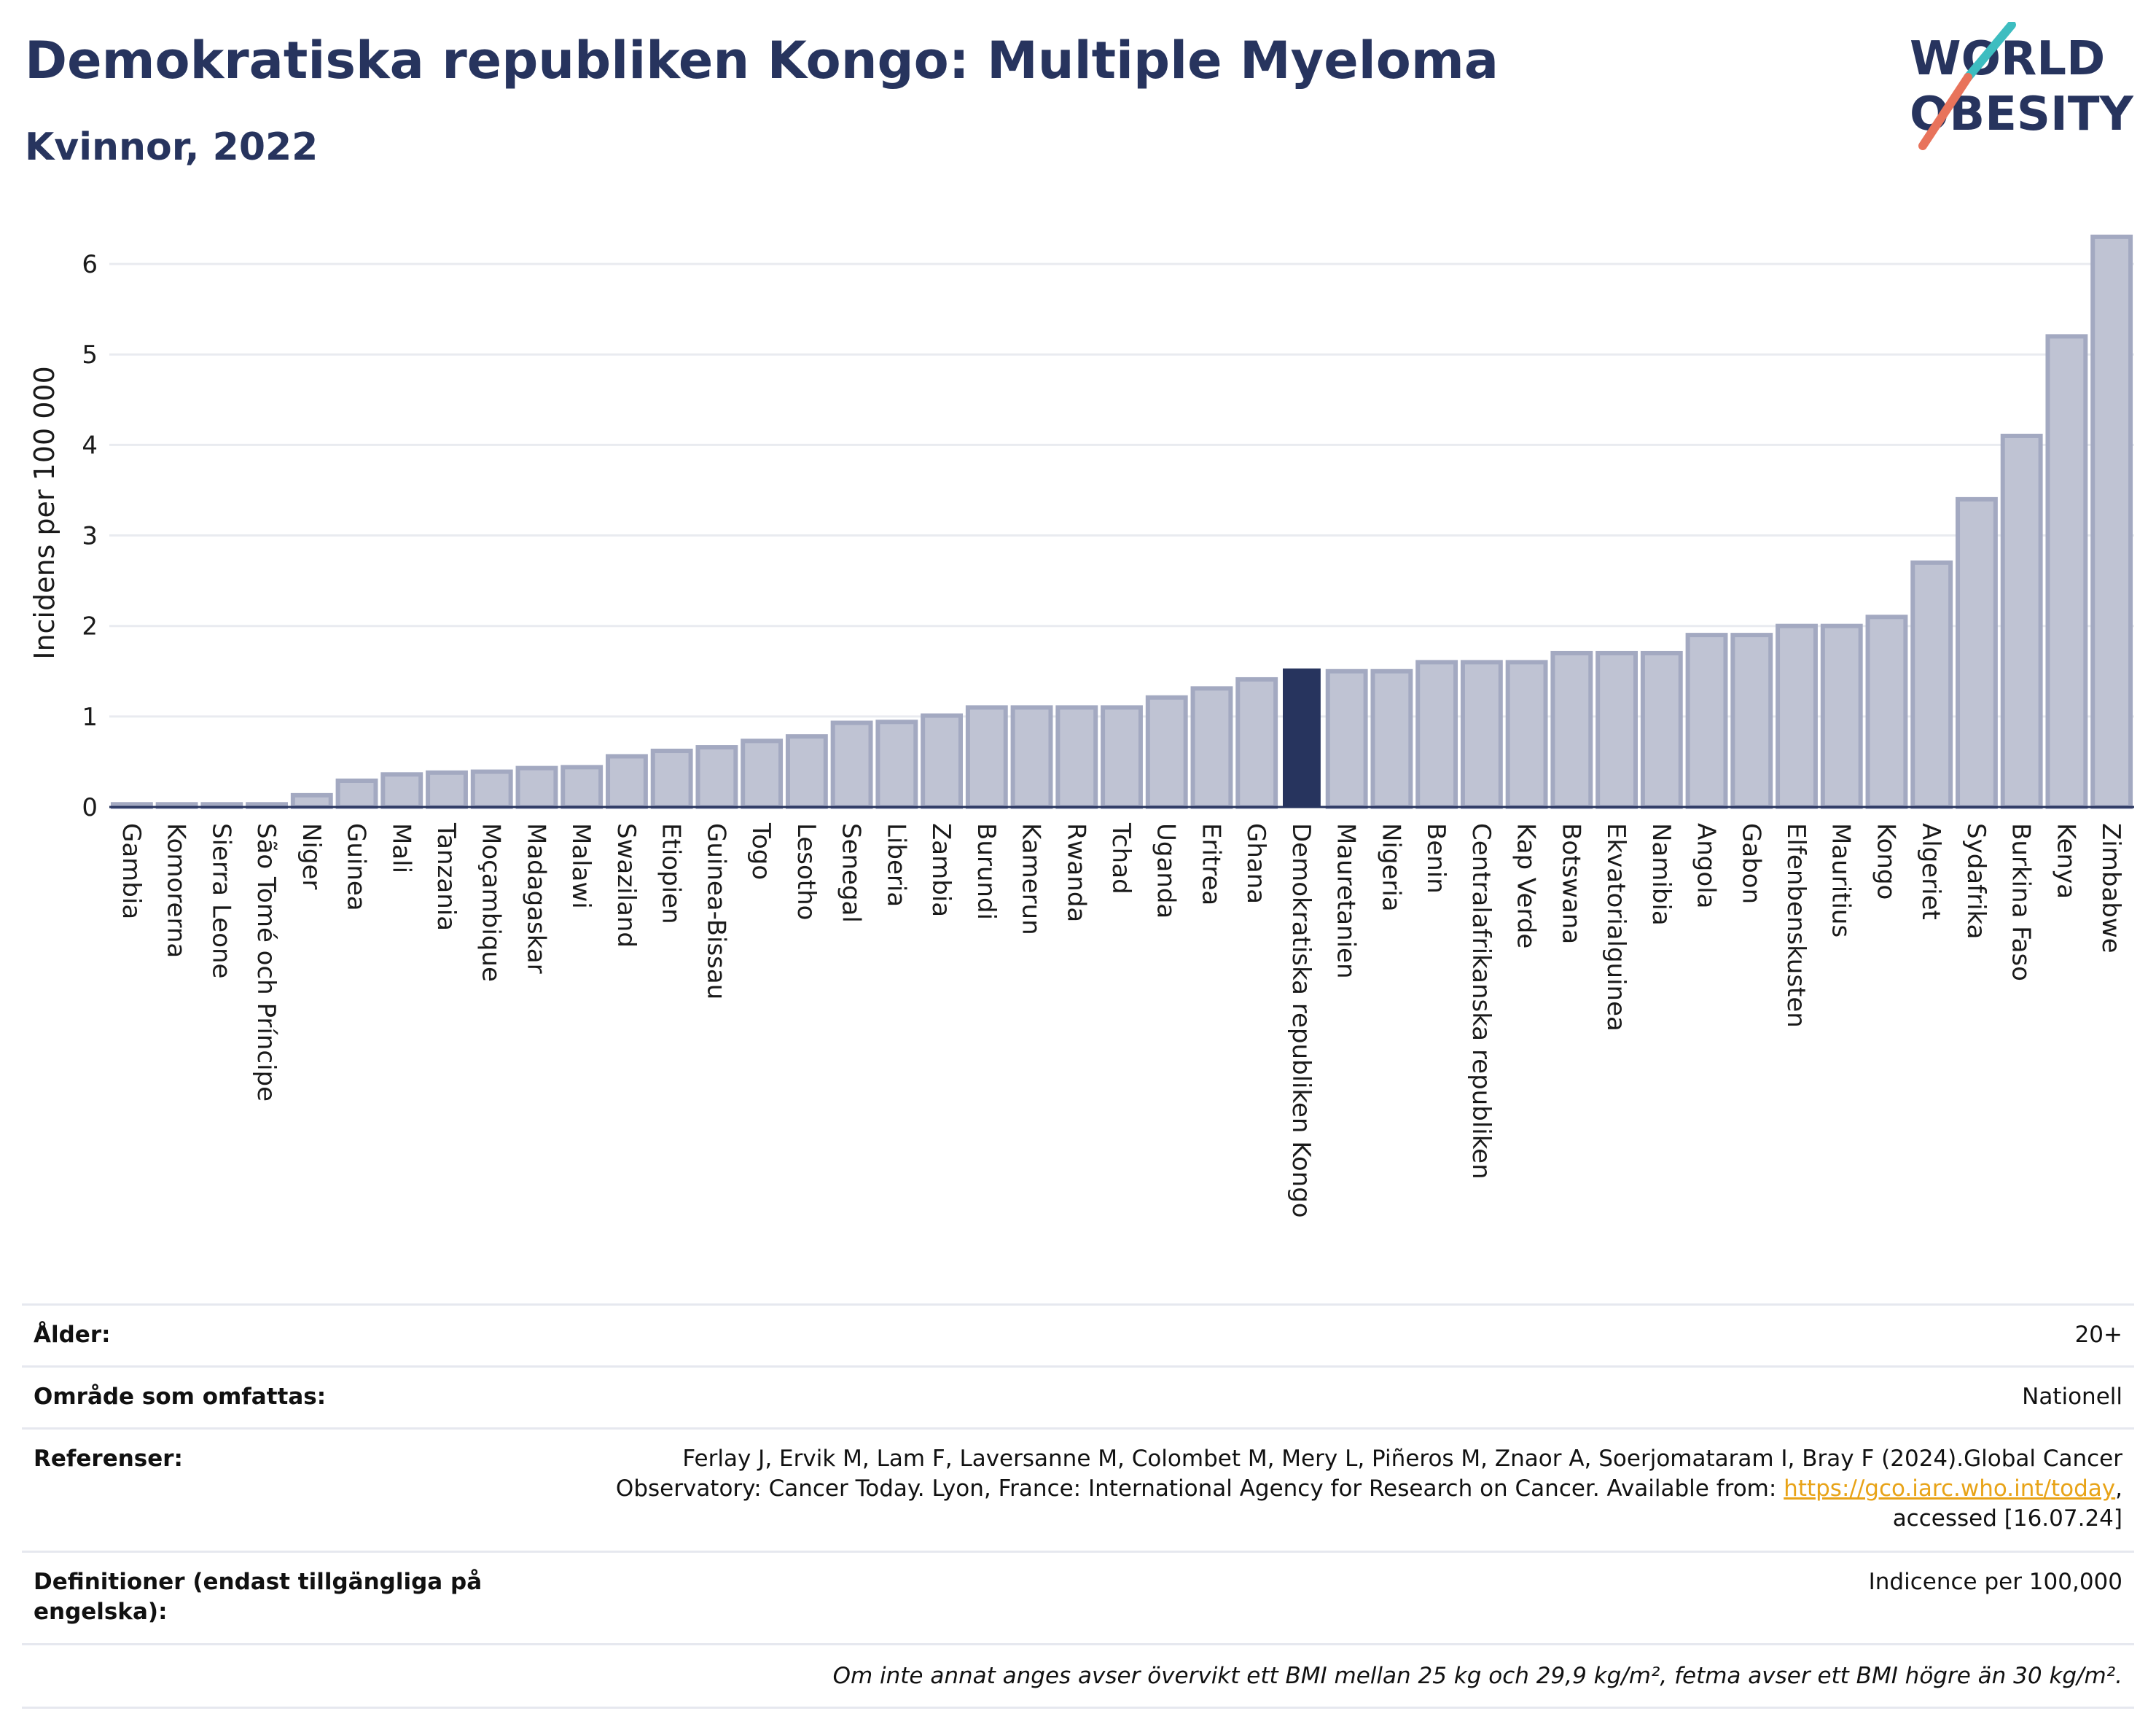 This screenshot has height=1735, width=2156. What do you see at coordinates (221, 901) in the screenshot?
I see `x-tick-label: Sierra Leone` at bounding box center [221, 901].